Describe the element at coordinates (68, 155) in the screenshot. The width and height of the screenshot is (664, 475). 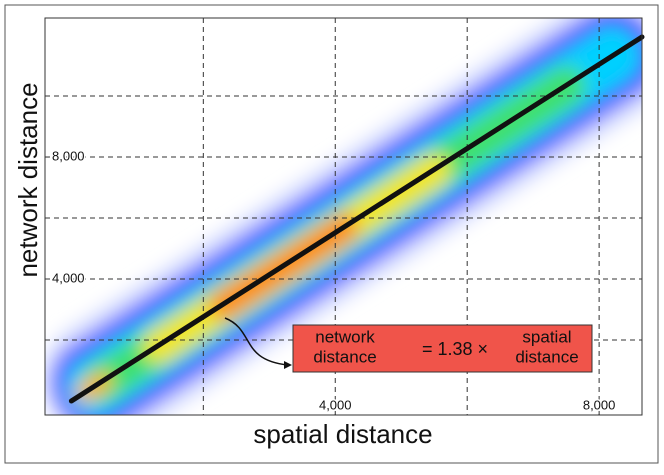
I see `y-tick-label: 8,000` at that location.